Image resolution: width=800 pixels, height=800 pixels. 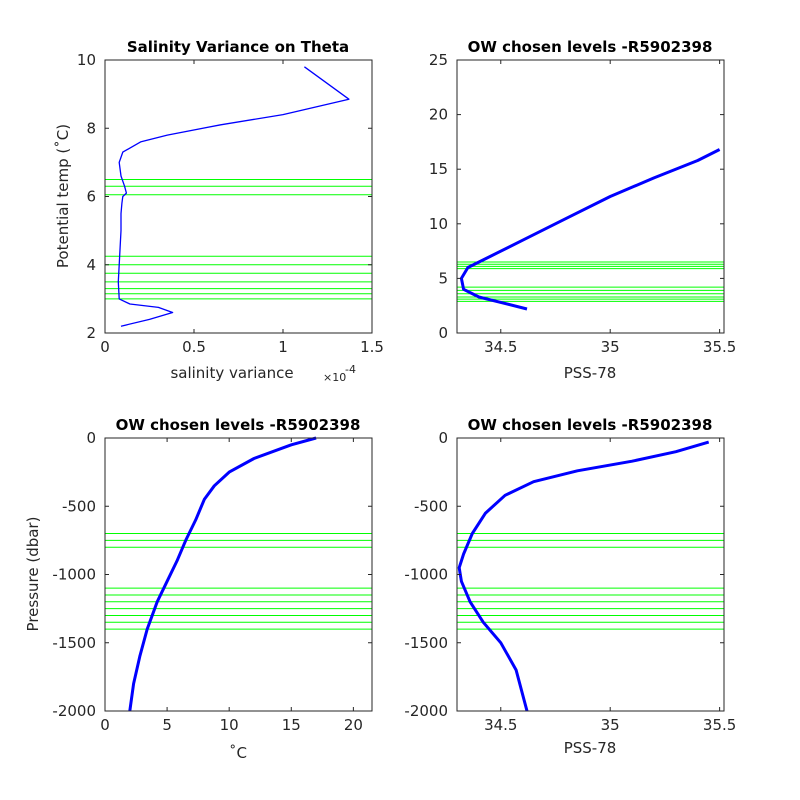 I want to click on x-tick-label: 1, so click(x=283, y=347).